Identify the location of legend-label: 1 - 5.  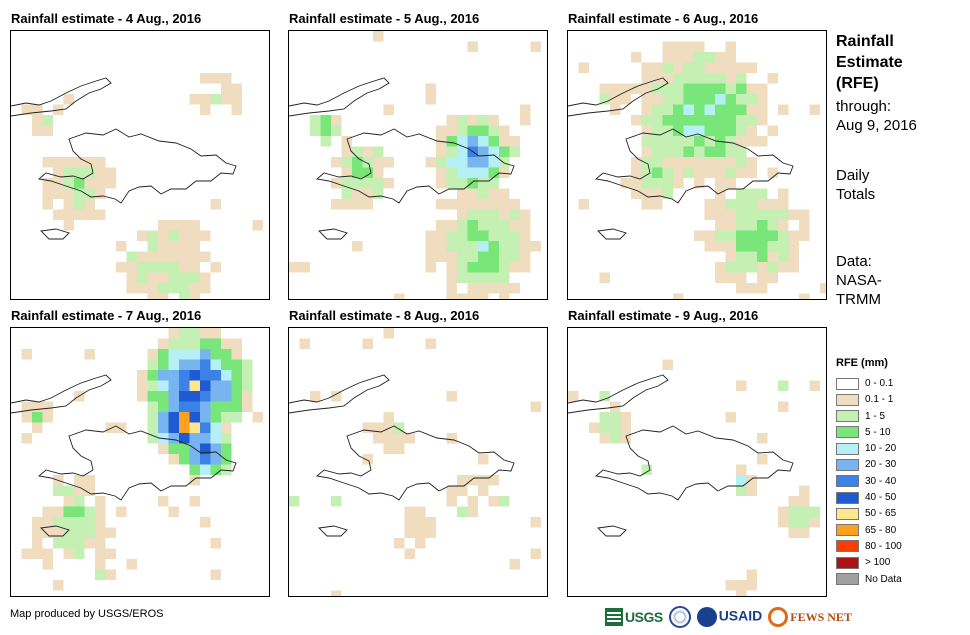
(875, 416).